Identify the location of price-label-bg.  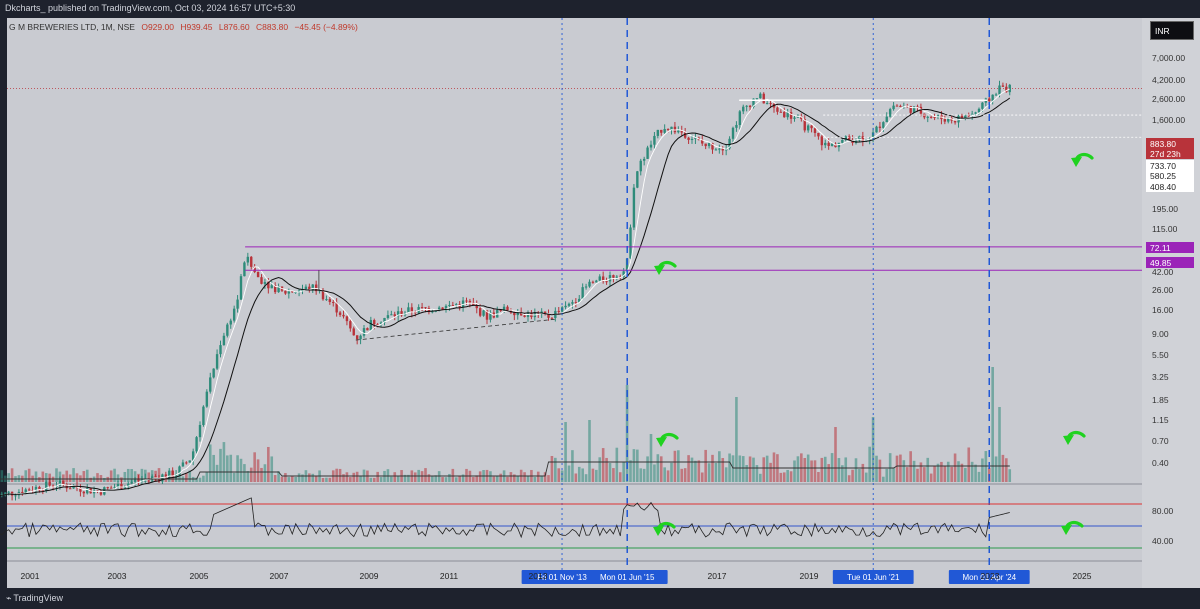
(1170, 186).